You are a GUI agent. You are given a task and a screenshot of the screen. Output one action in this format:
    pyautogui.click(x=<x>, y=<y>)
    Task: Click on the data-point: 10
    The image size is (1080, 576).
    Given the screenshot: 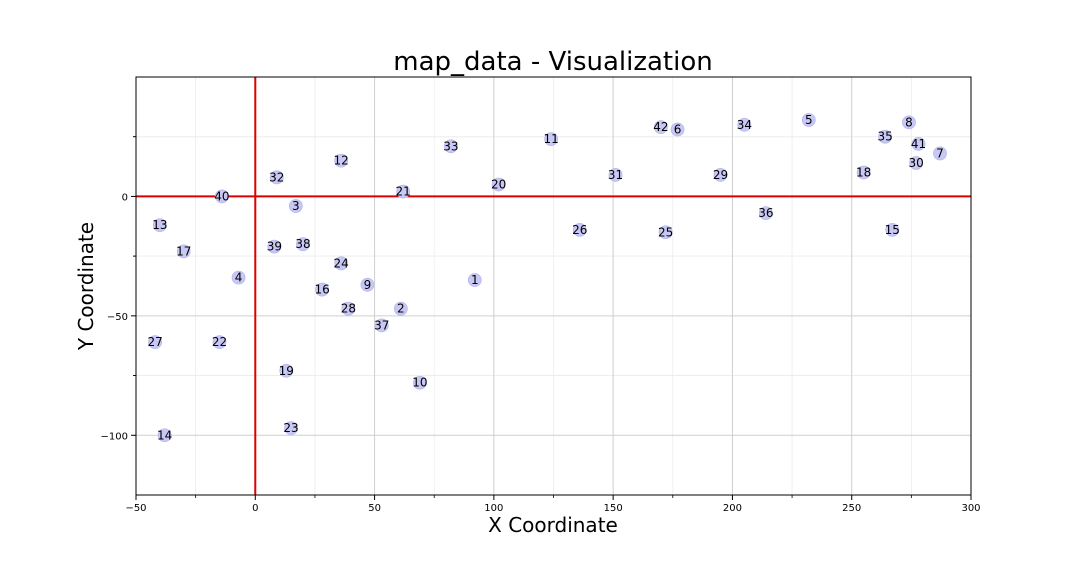 What is the action you would take?
    pyautogui.click(x=419, y=383)
    